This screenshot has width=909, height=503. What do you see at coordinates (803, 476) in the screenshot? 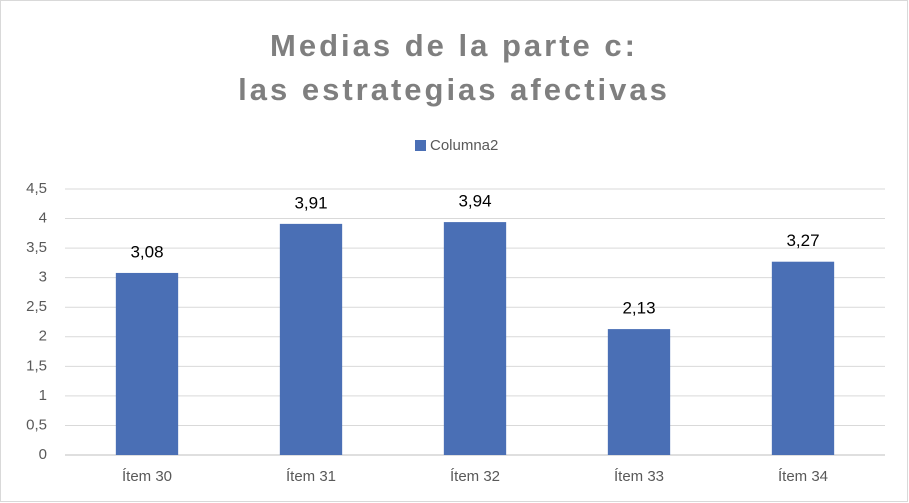
I see `x-tick-label: Ítem 34` at bounding box center [803, 476].